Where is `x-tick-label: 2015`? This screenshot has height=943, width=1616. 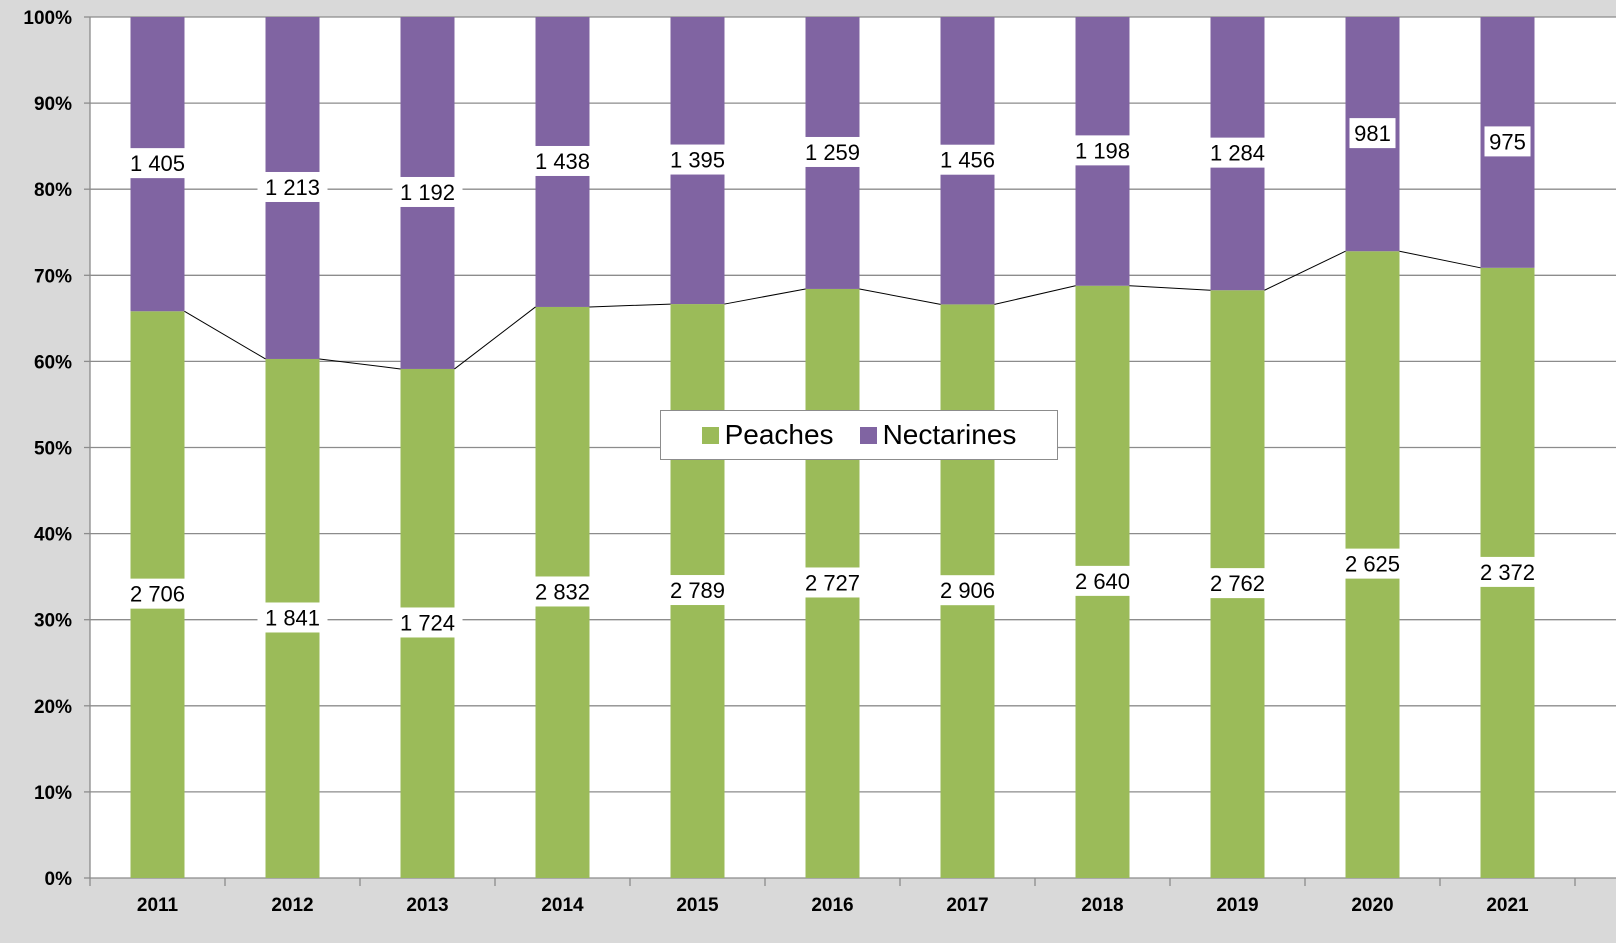 x-tick-label: 2015 is located at coordinates (697, 905).